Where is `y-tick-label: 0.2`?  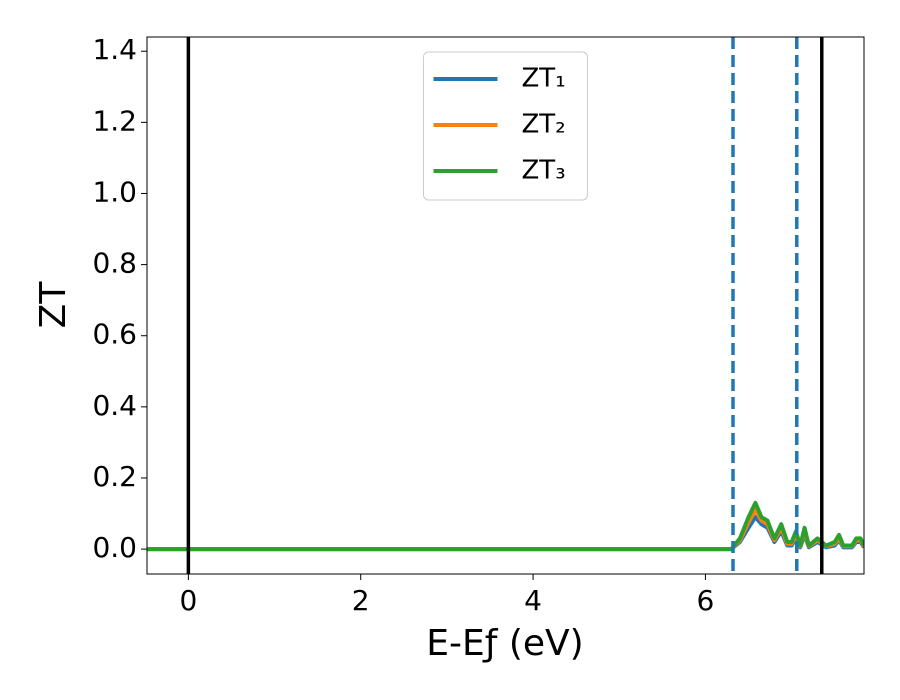
y-tick-label: 0.2 is located at coordinates (114, 476).